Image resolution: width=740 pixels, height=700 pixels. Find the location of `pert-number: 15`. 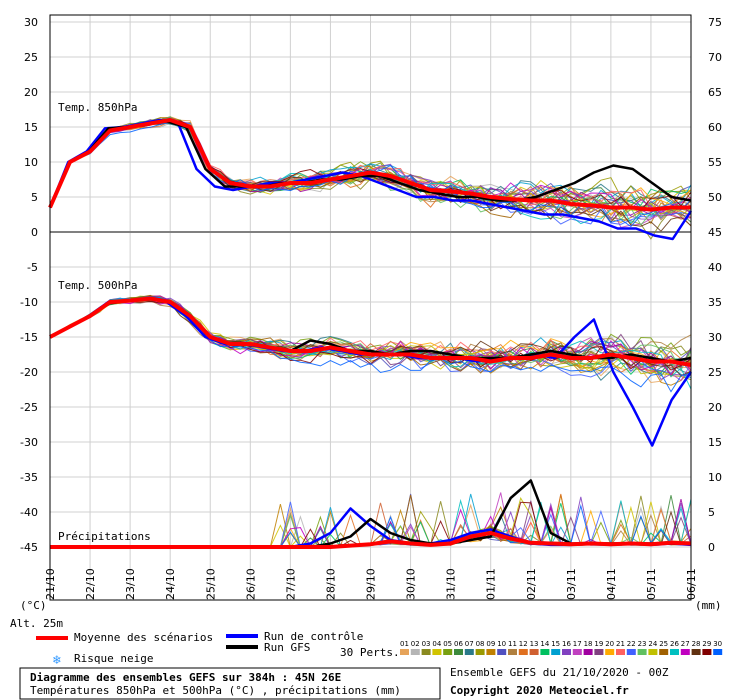

pert-number: 15 is located at coordinates (555, 644).